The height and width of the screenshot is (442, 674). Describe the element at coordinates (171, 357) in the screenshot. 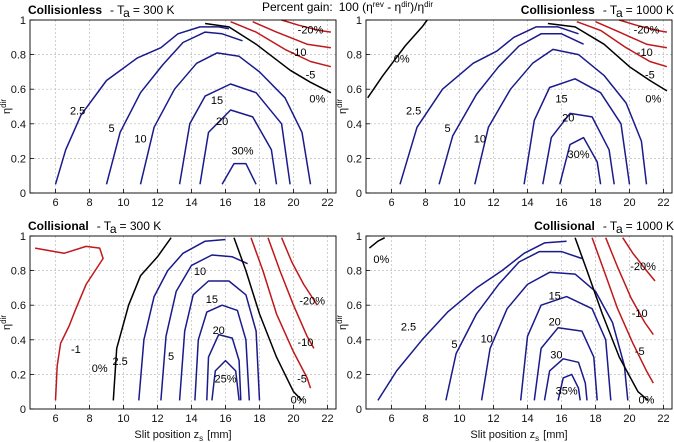

I see `contour-label-3: 5` at that location.